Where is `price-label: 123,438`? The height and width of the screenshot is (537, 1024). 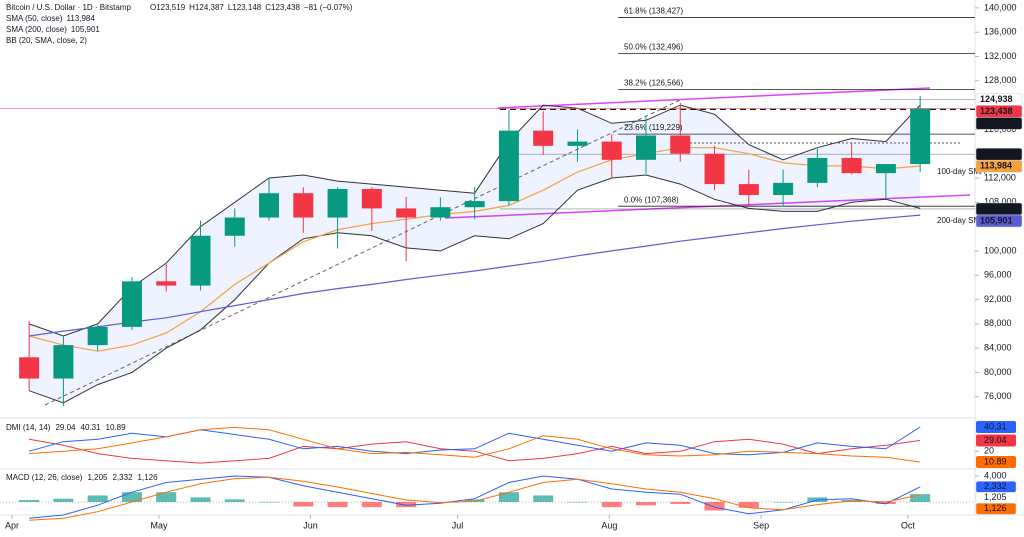
price-label: 123,438 is located at coordinates (996, 111).